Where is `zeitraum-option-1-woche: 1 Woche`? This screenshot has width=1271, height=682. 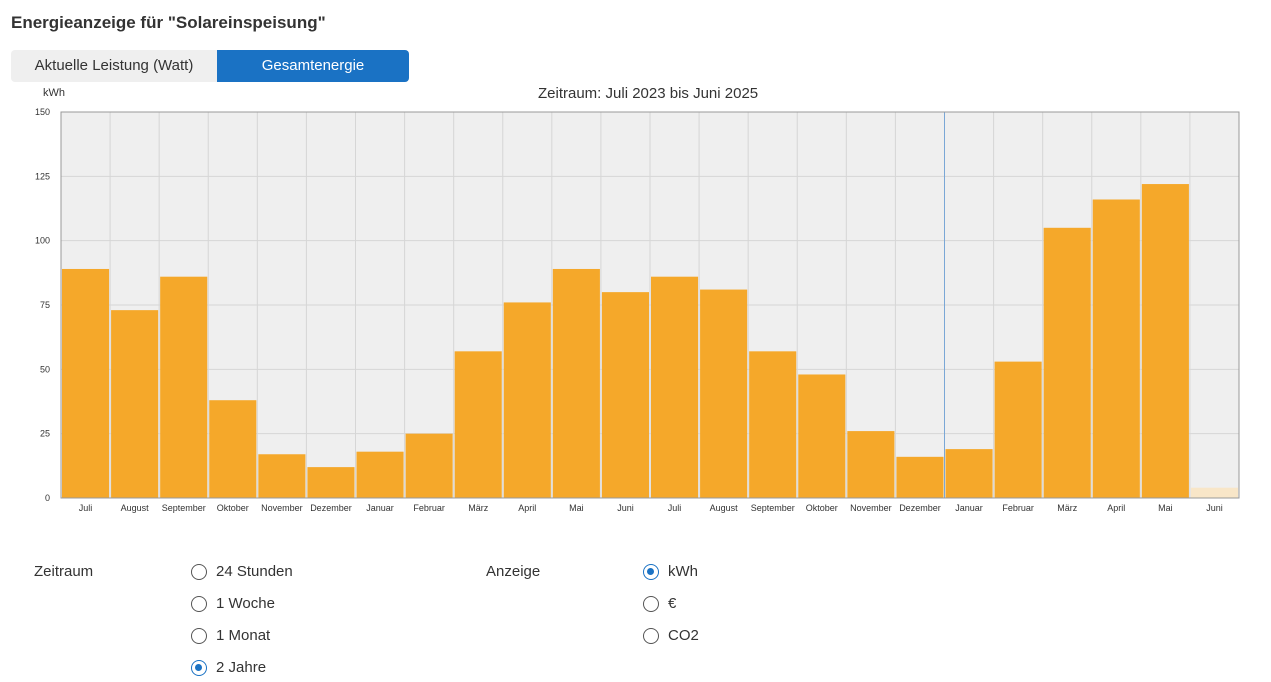 zeitraum-option-1-woche: 1 Woche is located at coordinates (233, 603).